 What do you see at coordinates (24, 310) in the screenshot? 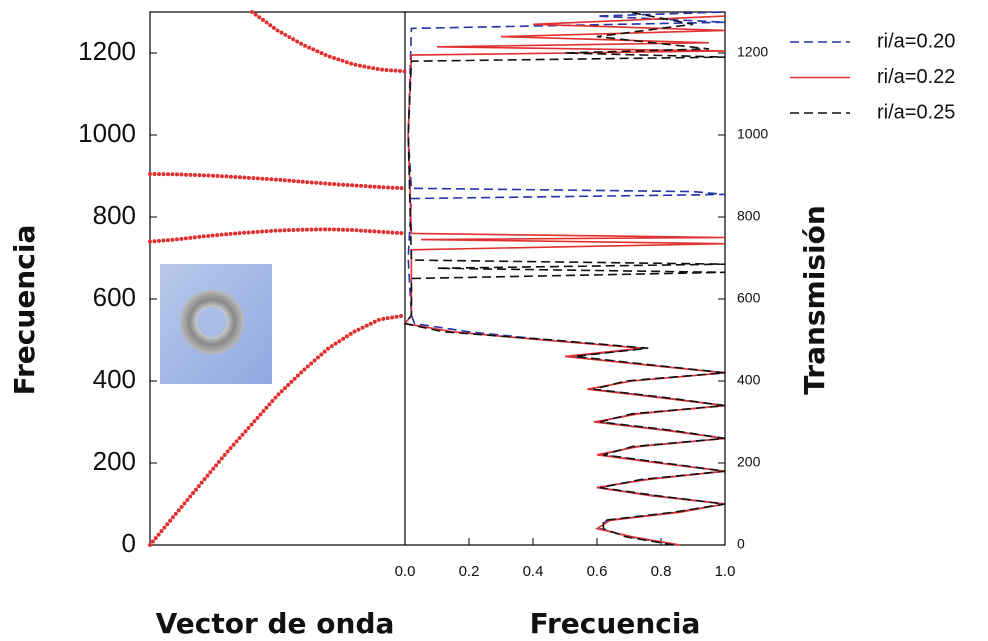
I see `y-axis-label: Frecuencia` at bounding box center [24, 310].